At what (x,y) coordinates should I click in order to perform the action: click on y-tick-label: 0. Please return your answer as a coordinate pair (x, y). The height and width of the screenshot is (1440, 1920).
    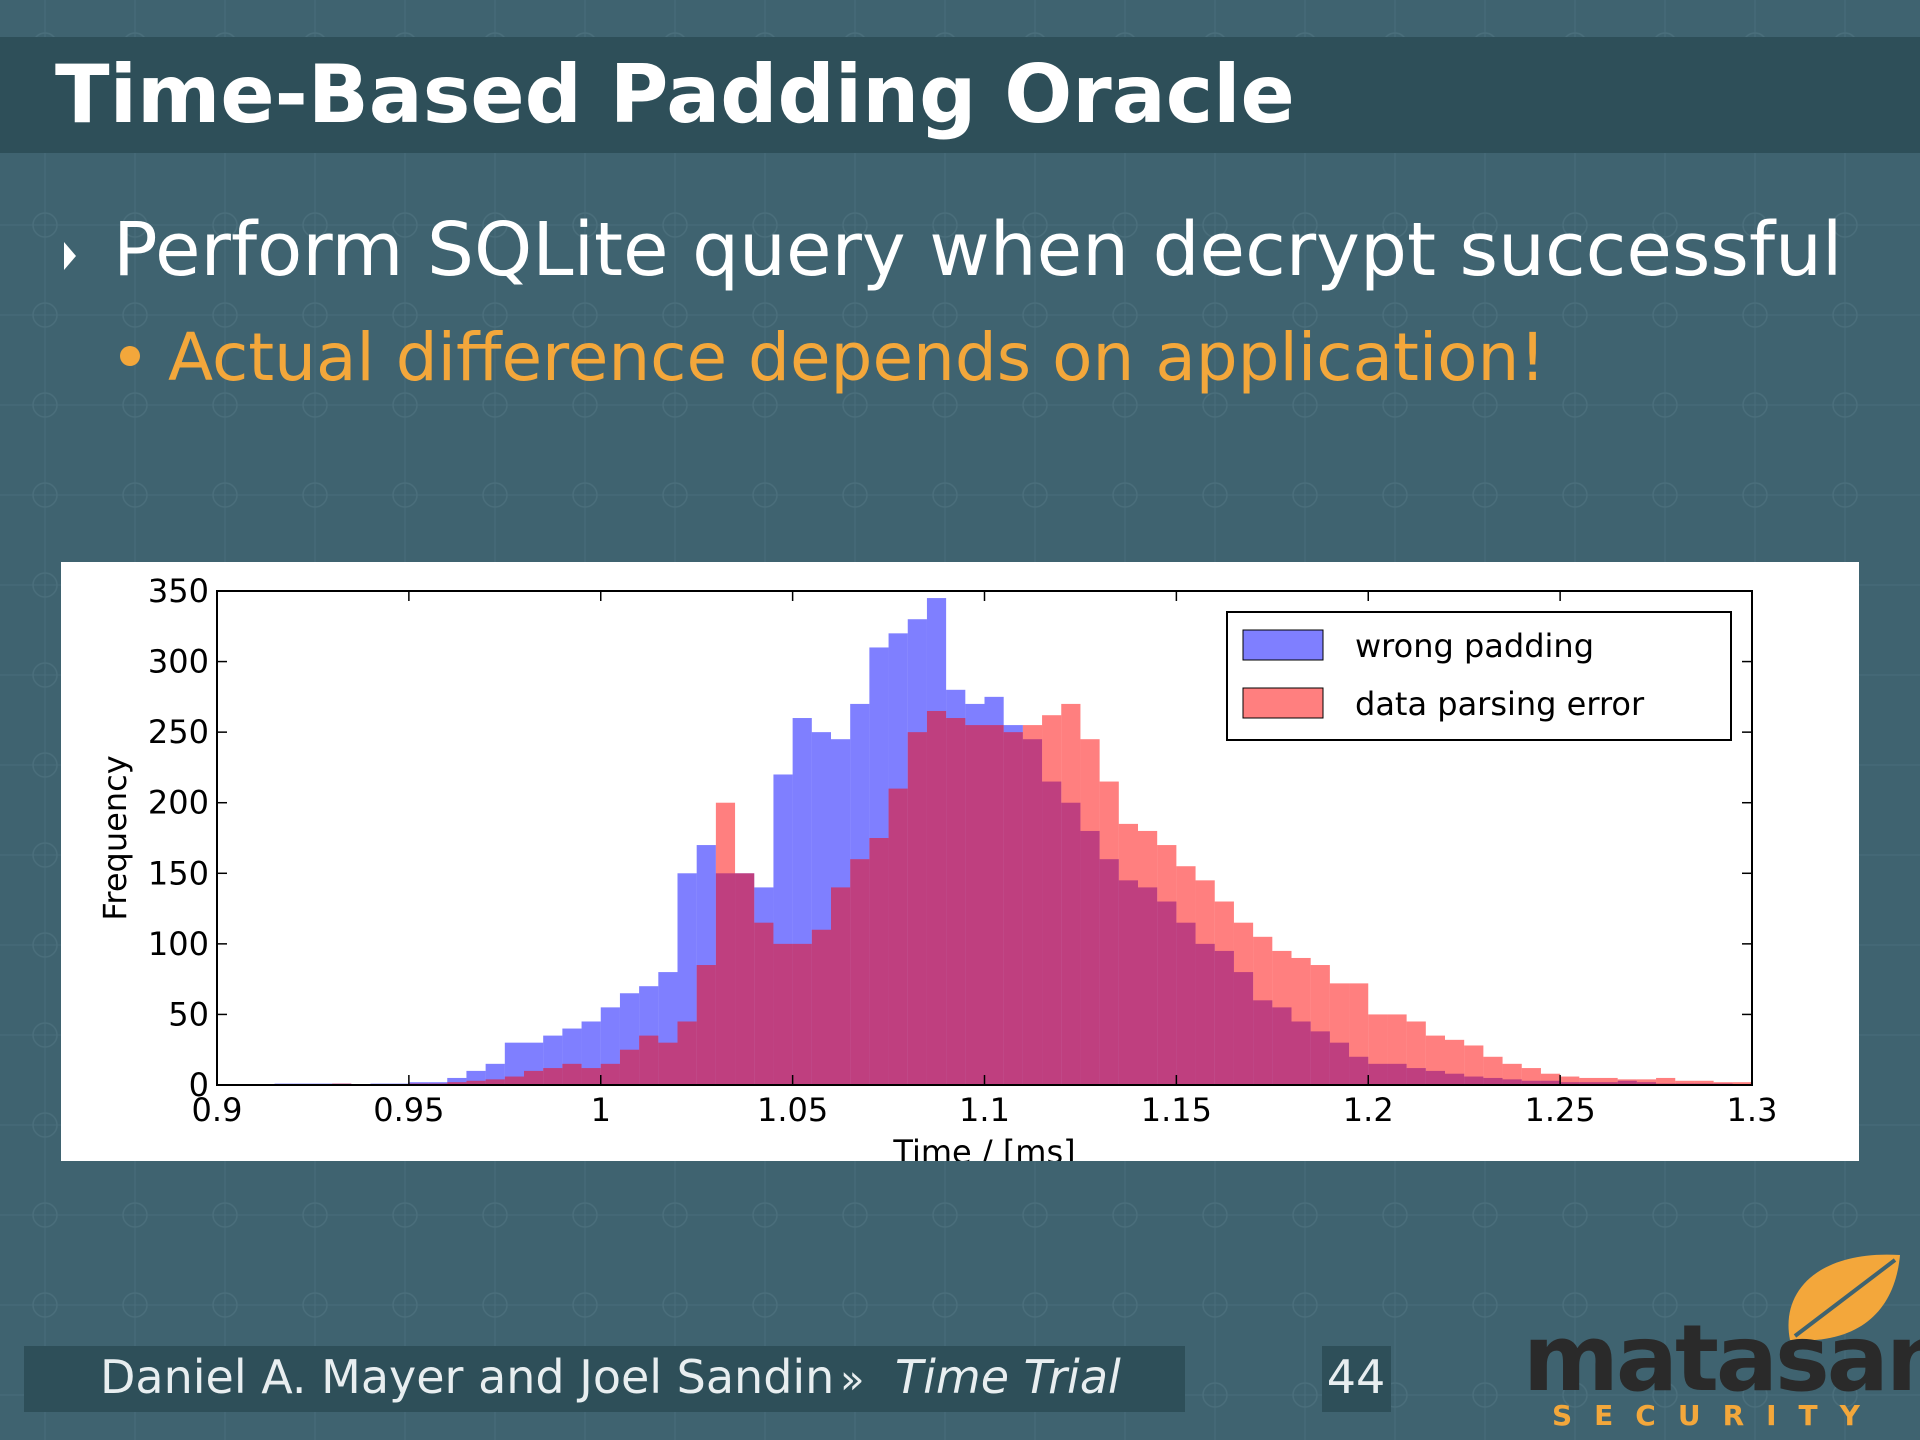
    Looking at the image, I should click on (199, 1085).